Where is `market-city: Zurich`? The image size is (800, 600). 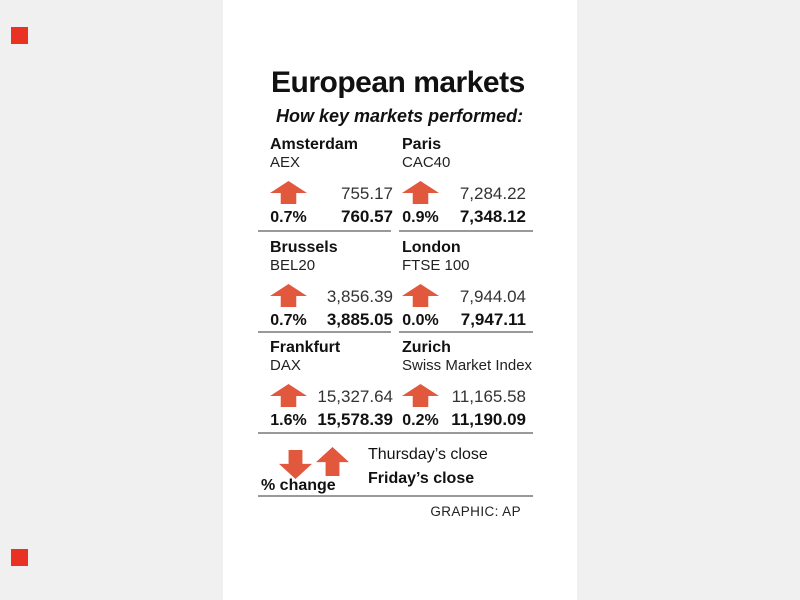 market-city: Zurich is located at coordinates (426, 347).